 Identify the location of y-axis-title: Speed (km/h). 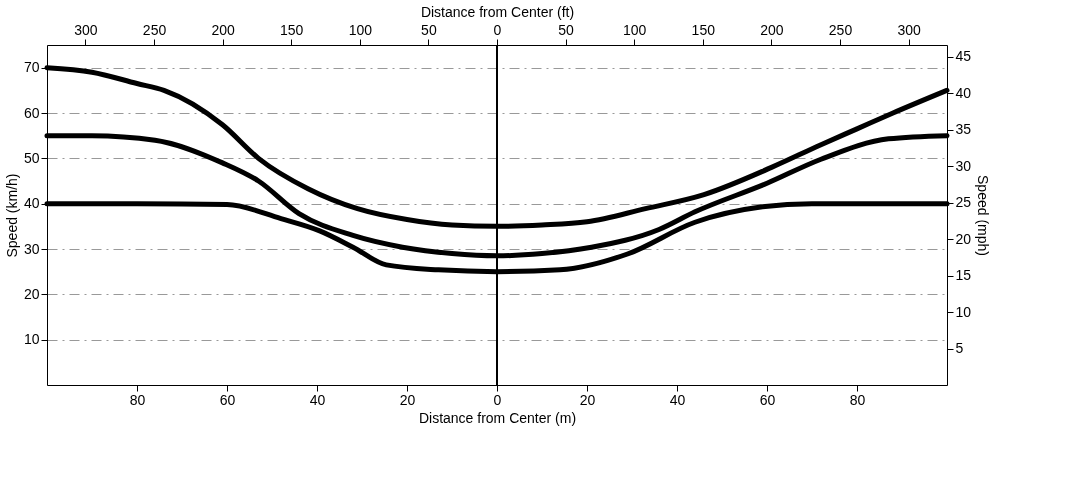
(11, 215).